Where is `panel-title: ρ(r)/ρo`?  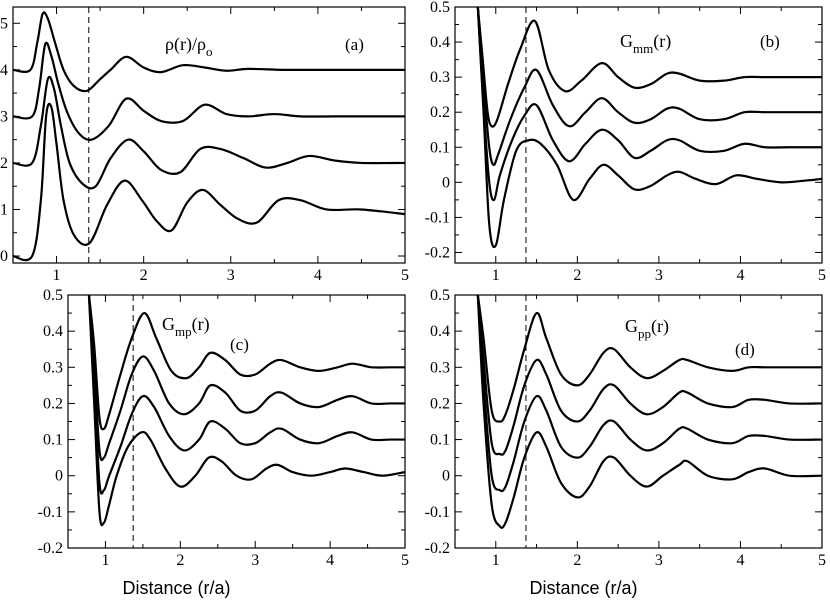 panel-title: ρ(r)/ρo is located at coordinates (188, 46).